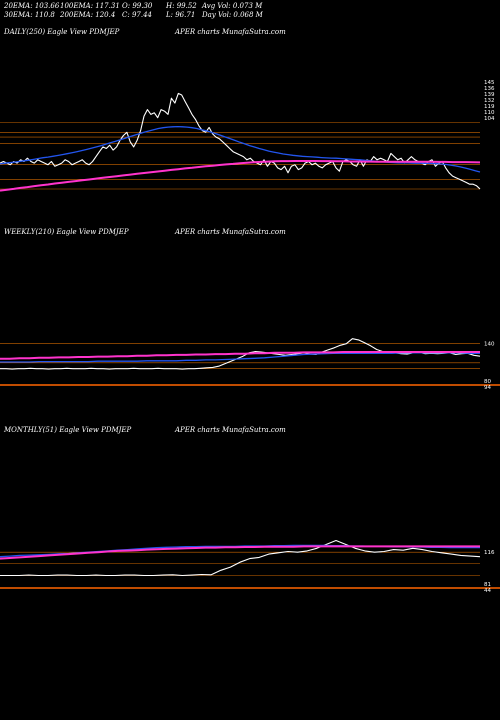 Image resolution: width=500 pixels, height=720 pixels. I want to click on weekly-title: WEEKLY(210) Eagle View PDMJEP, so click(66, 232).